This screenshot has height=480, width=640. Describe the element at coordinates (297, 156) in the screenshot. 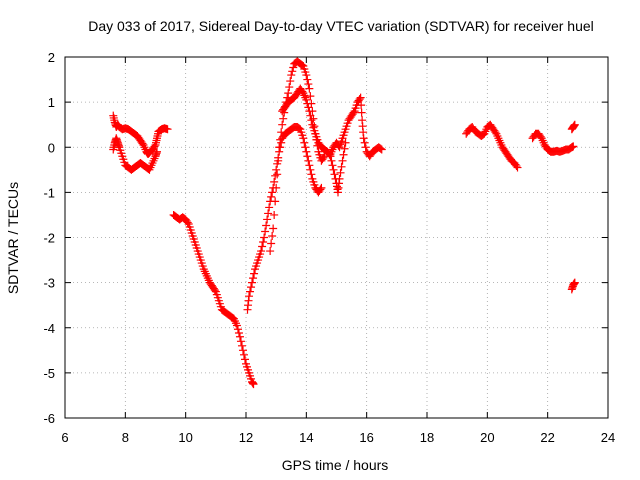

I see `series-rising-trace-b` at that location.